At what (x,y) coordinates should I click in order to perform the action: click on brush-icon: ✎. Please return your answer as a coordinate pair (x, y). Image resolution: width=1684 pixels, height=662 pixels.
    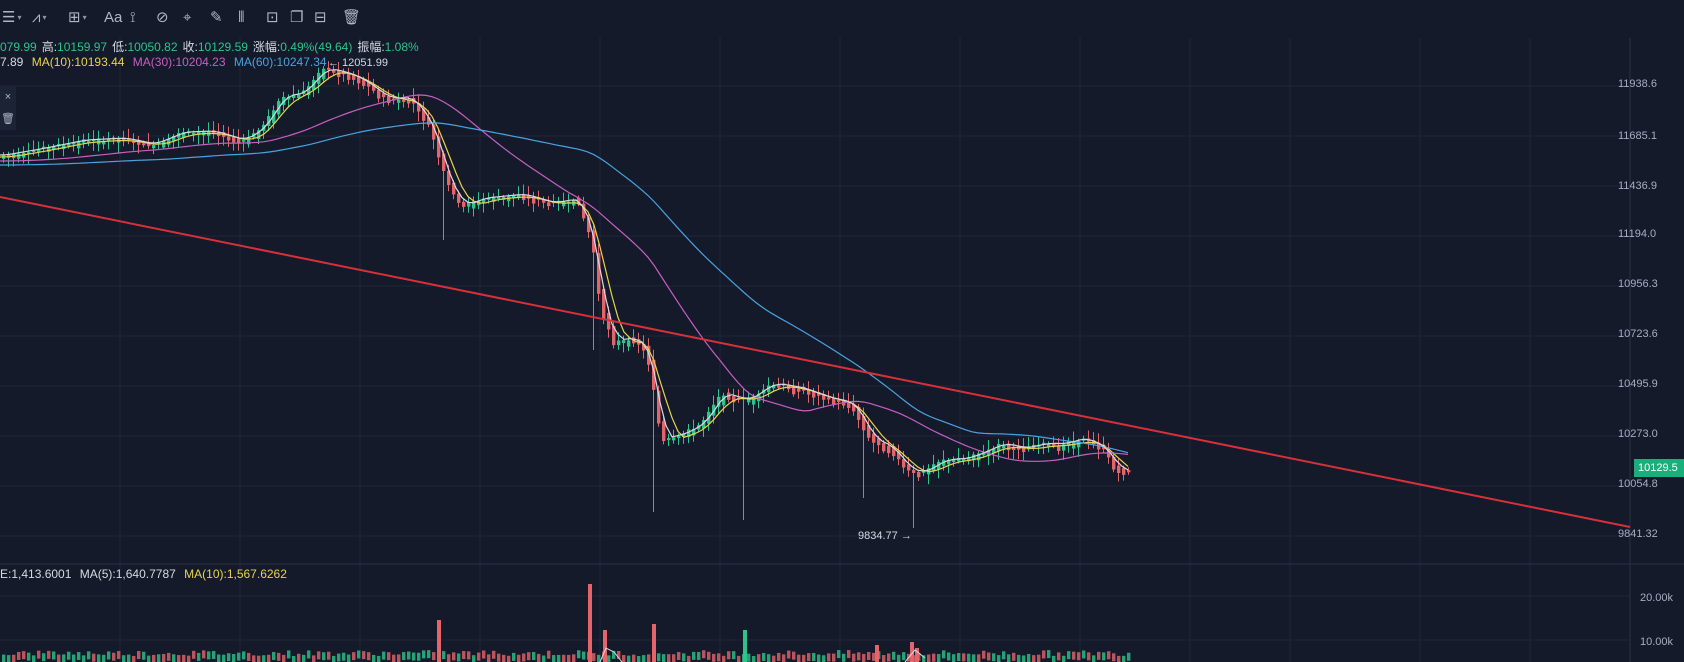
    Looking at the image, I should click on (216, 17).